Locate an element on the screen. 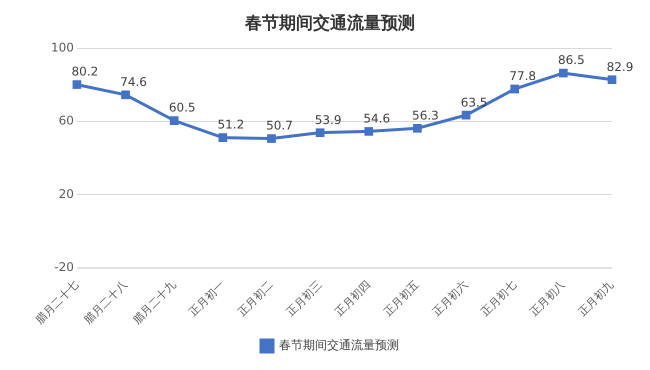 This screenshot has height=370, width=650. data-label: 82.9 is located at coordinates (620, 67).